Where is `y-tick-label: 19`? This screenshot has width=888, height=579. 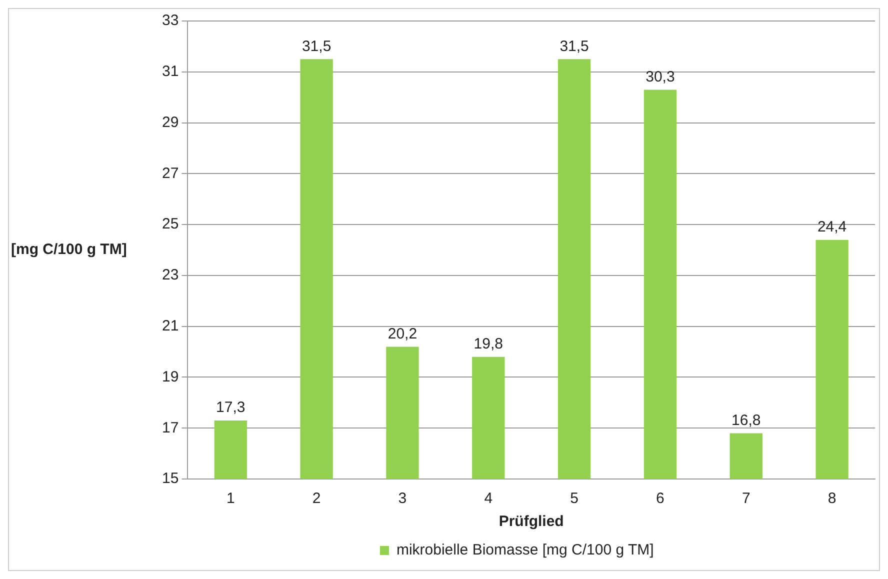
y-tick-label: 19 is located at coordinates (170, 377).